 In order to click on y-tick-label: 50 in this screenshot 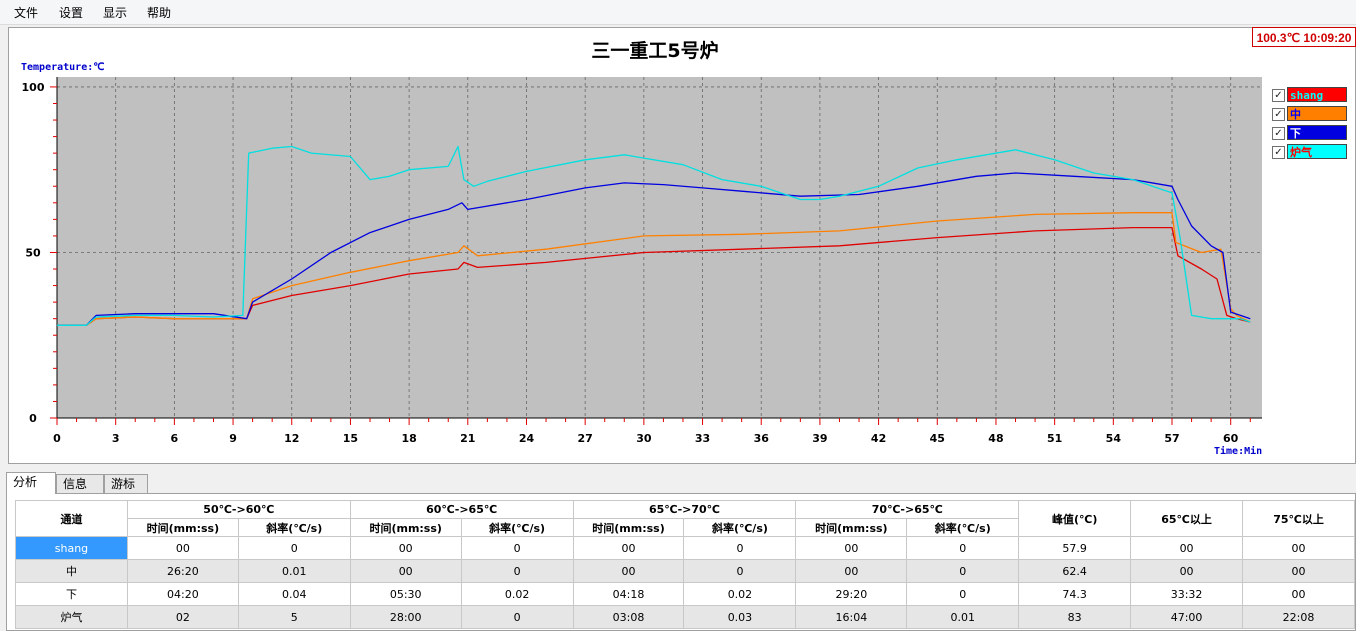, I will do `click(33, 252)`.